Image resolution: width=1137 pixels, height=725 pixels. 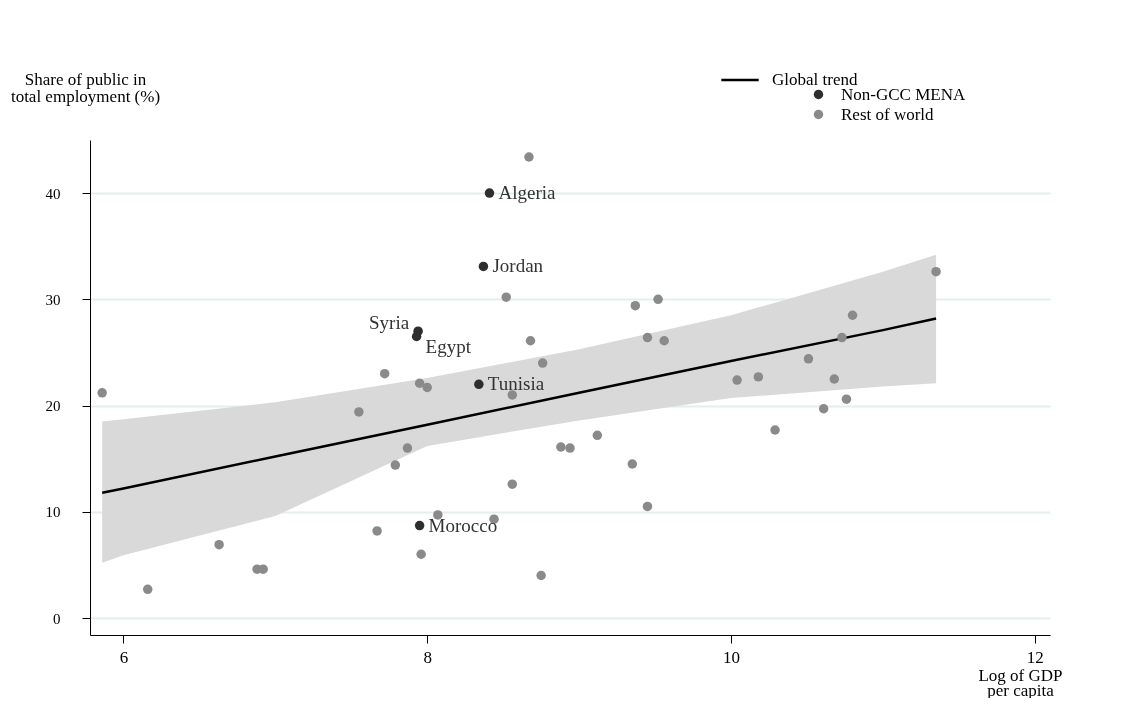 What do you see at coordinates (57, 618) in the screenshot?
I see `y-tick-label: 0` at bounding box center [57, 618].